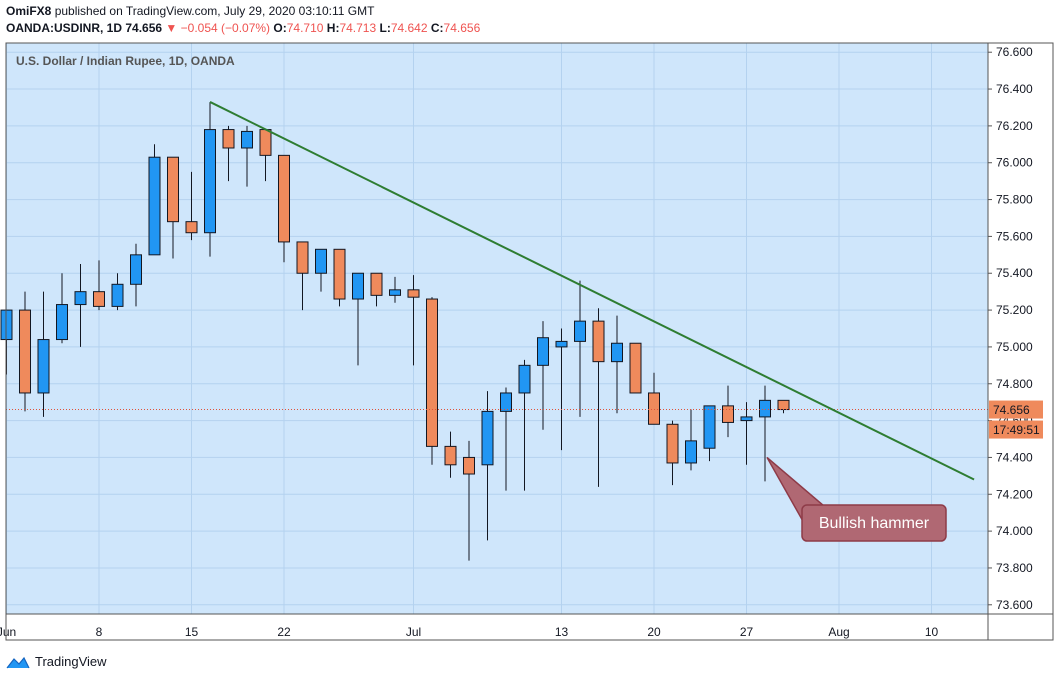 This screenshot has height=681, width=1060. Describe the element at coordinates (814, 514) in the screenshot. I see `callout-joint` at that location.